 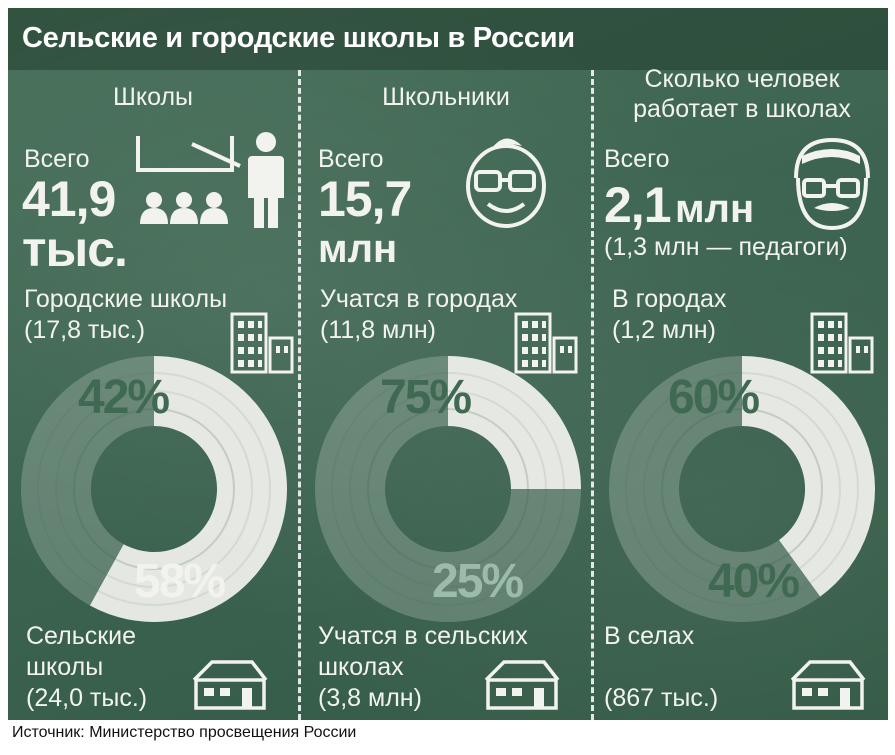 What do you see at coordinates (664, 330) in the screenshot?
I see `col3-urban-label-line: (1,2 млн)` at bounding box center [664, 330].